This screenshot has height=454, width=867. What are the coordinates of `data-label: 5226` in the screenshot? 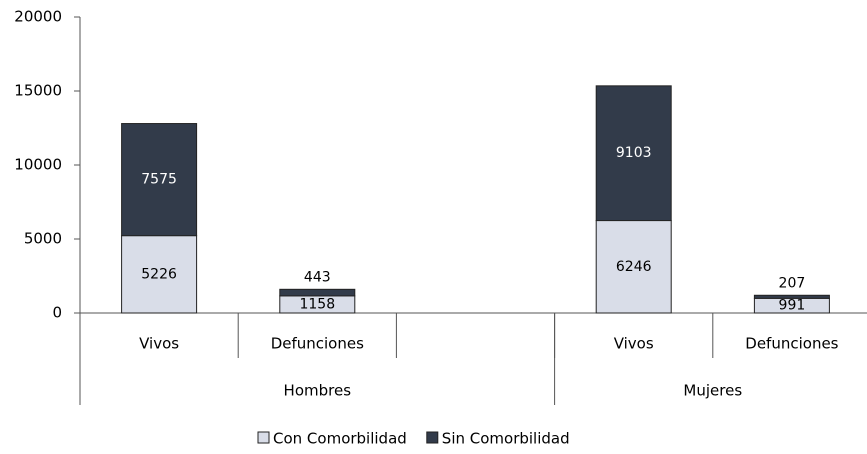 It's located at (159, 274).